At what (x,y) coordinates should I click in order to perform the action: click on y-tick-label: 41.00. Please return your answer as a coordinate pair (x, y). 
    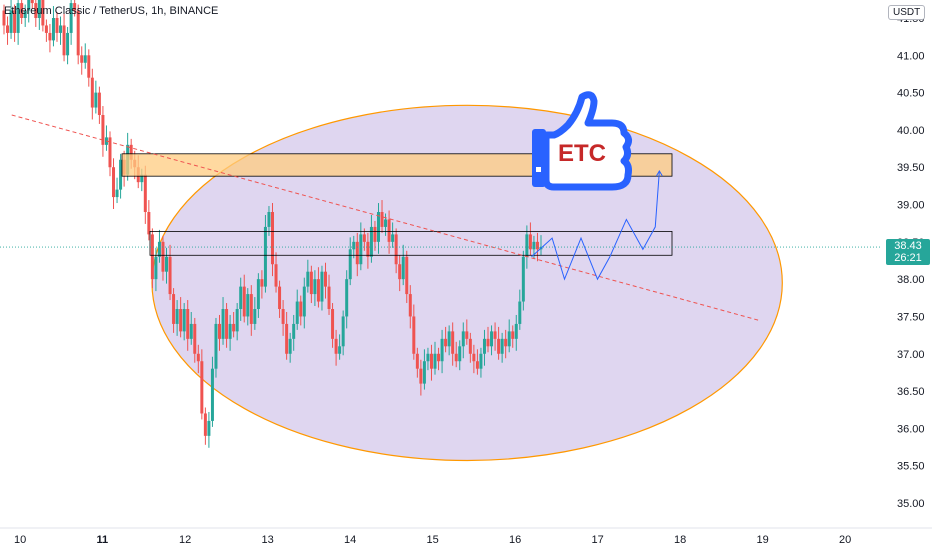
    Looking at the image, I should click on (911, 56).